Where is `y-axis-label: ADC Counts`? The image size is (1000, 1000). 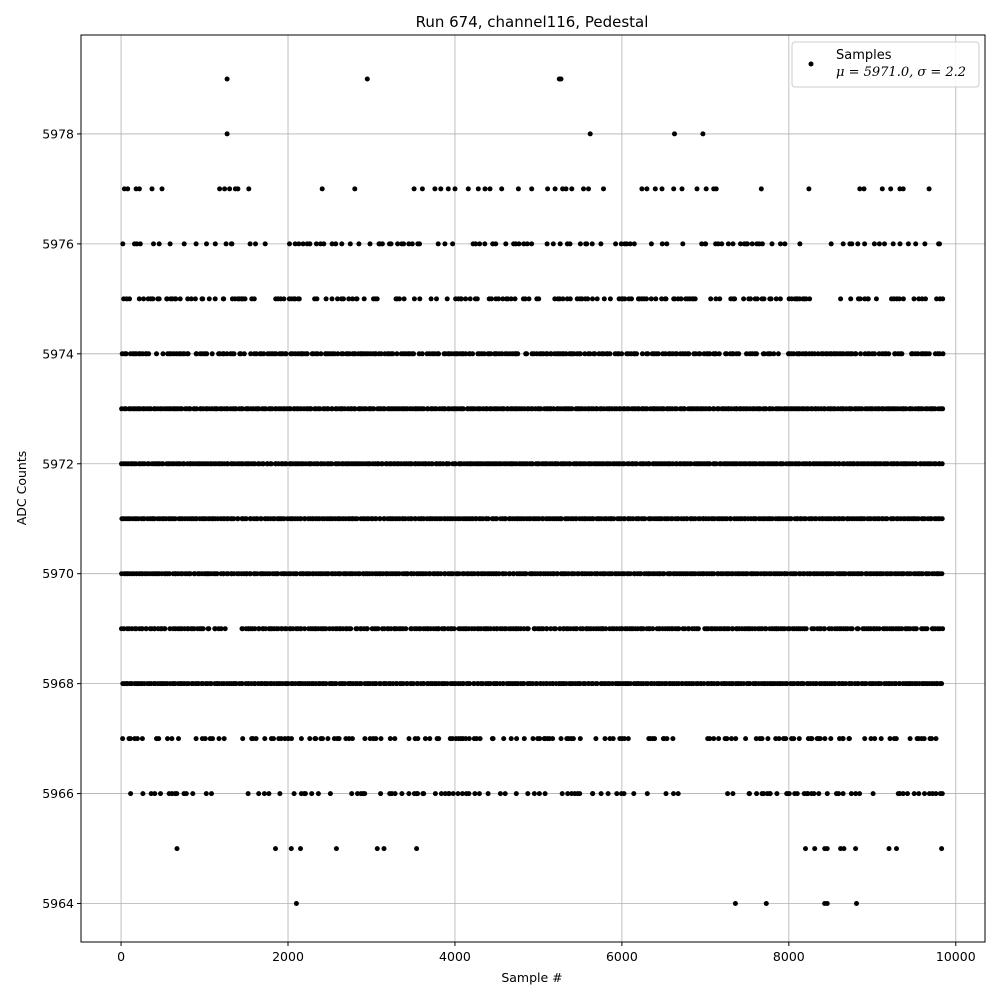 y-axis-label: ADC Counts is located at coordinates (21, 488).